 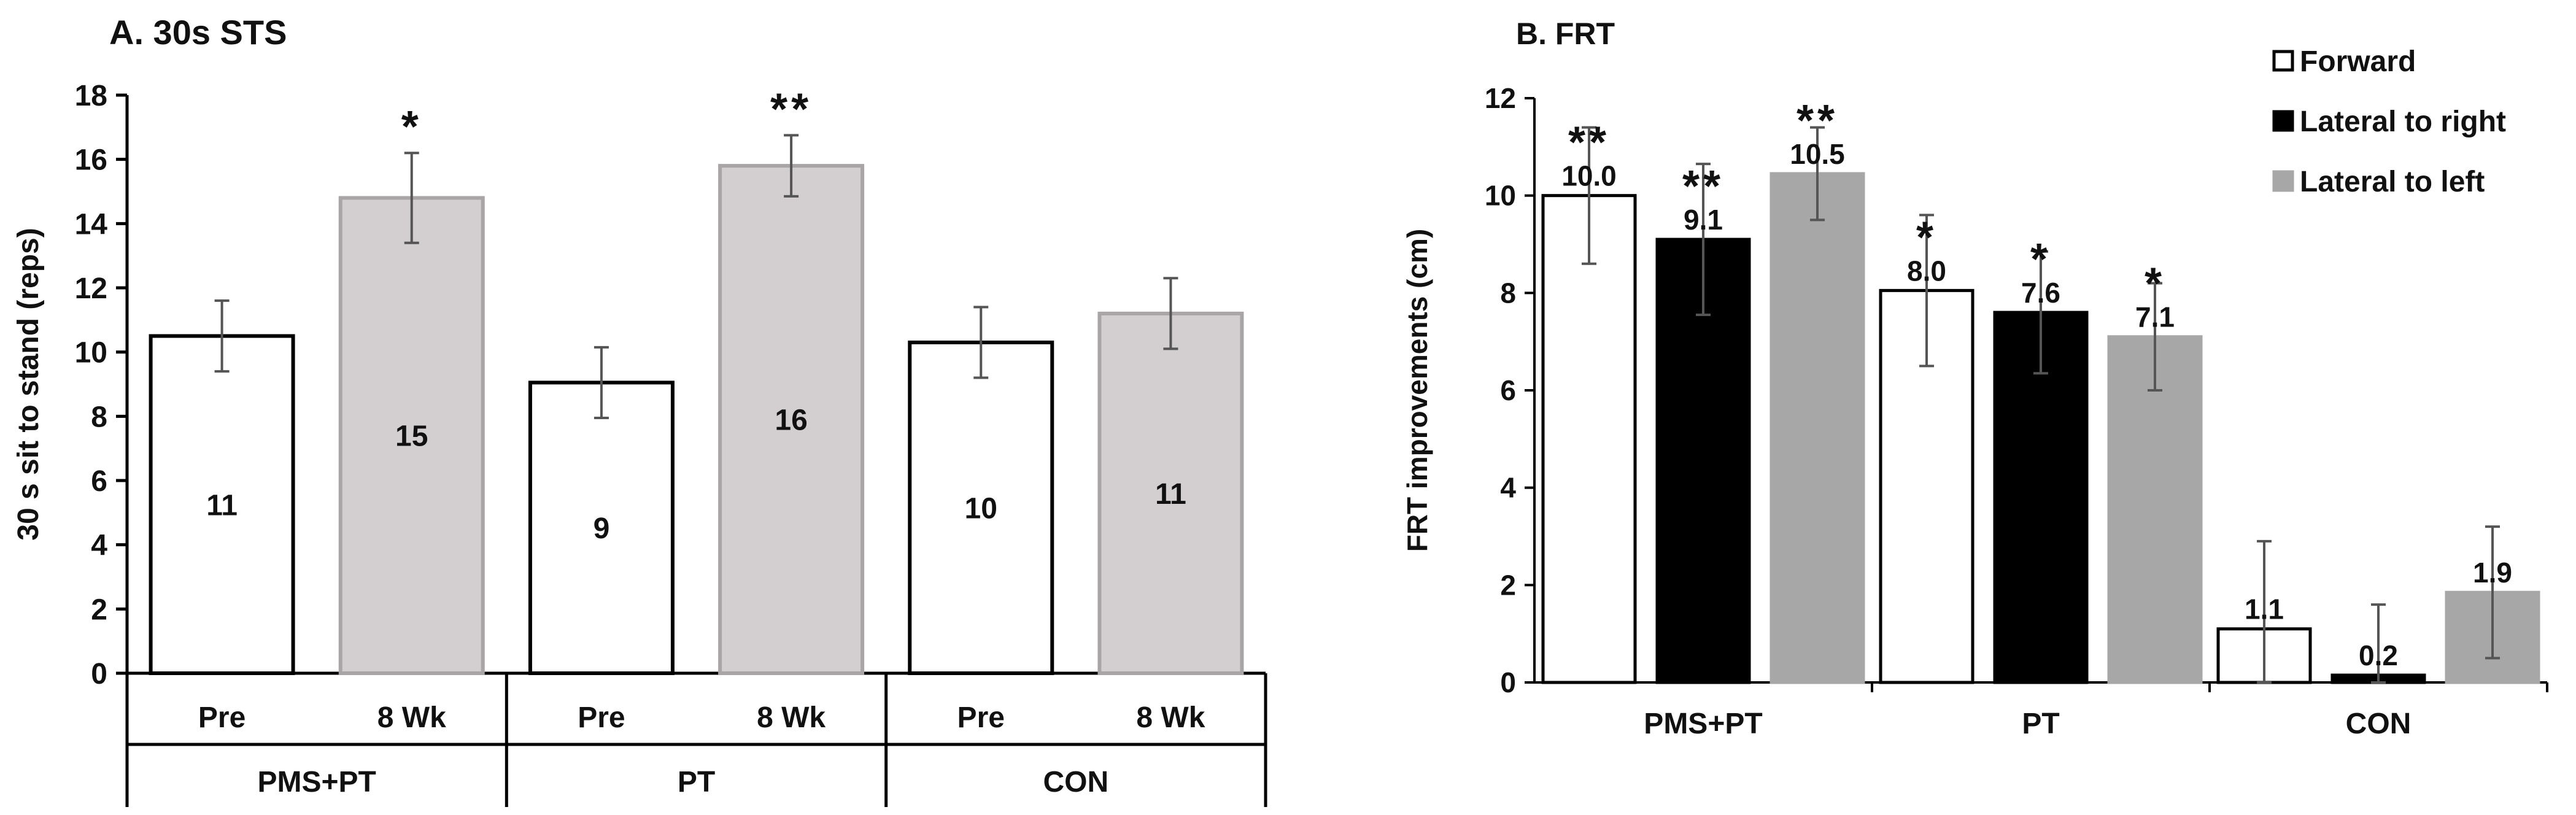 I want to click on chart-title: A. 30s STS, so click(x=198, y=32).